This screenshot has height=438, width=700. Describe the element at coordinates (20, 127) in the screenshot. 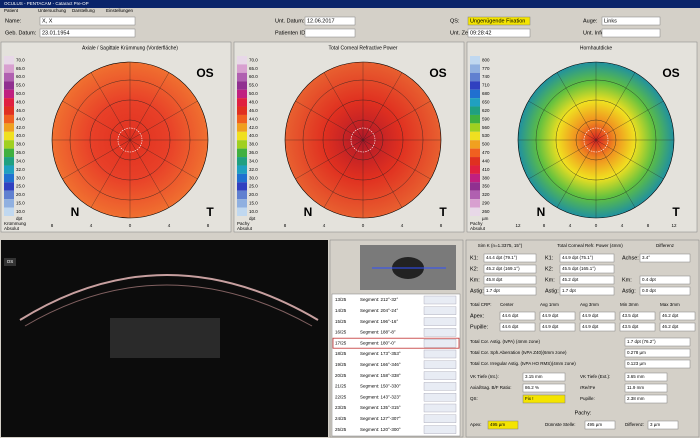

I see `scale-label: 42.0` at that location.